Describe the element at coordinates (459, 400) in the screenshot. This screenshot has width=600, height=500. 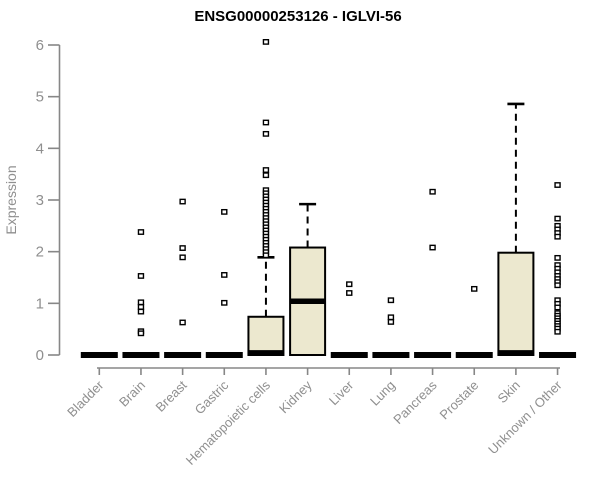
I see `x-tick-label-prostate: Prostate` at that location.